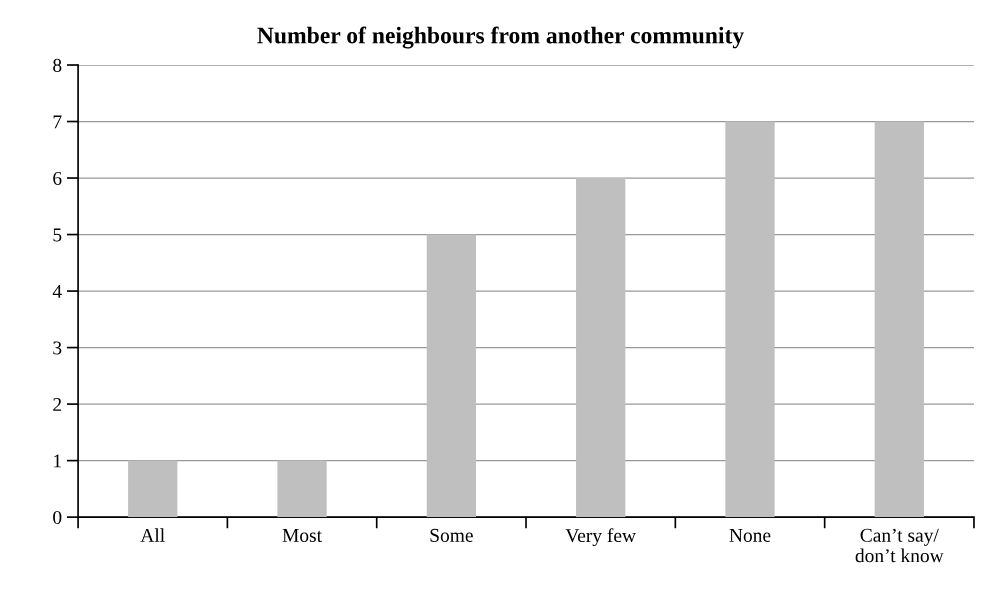 The width and height of the screenshot is (1001, 591). I want to click on x-tick-label: Some, so click(451, 535).